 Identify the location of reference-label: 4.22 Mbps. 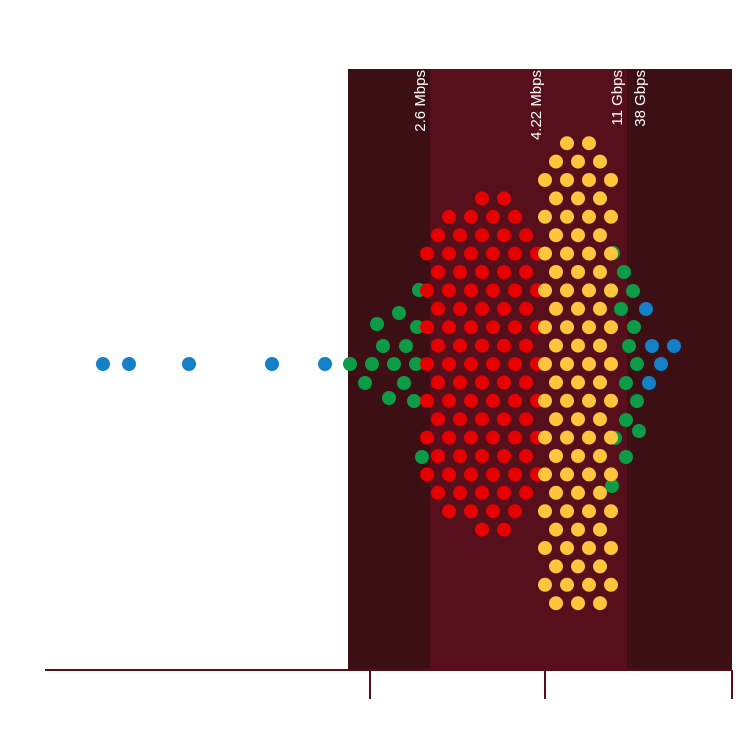
(536, 105).